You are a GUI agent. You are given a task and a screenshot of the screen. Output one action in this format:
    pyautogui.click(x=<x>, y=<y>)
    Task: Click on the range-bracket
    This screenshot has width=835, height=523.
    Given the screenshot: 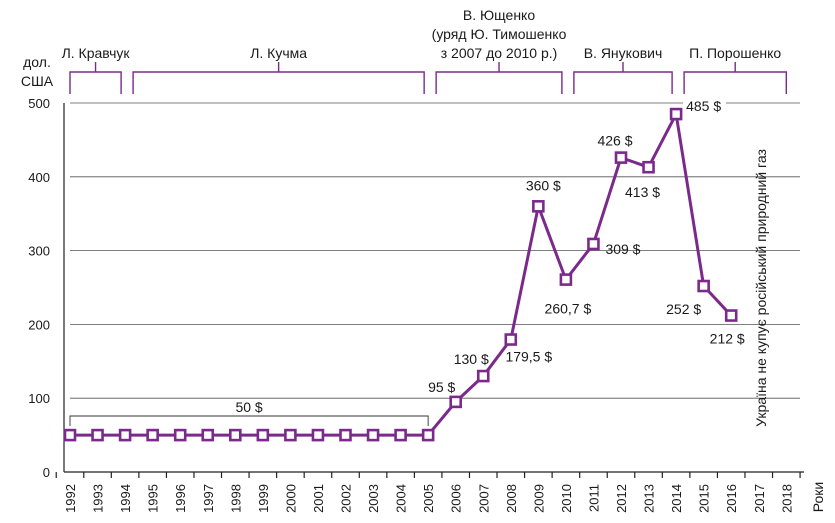 What is the action you would take?
    pyautogui.click(x=249, y=420)
    